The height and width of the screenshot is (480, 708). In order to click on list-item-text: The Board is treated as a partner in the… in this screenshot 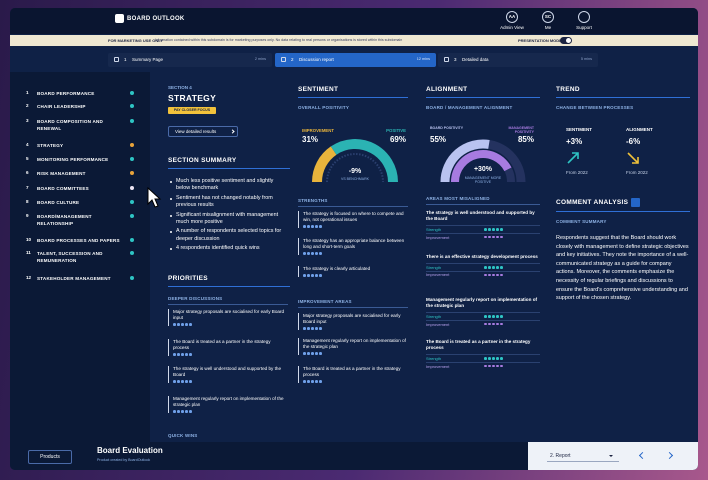, I will do `click(352, 372)`.